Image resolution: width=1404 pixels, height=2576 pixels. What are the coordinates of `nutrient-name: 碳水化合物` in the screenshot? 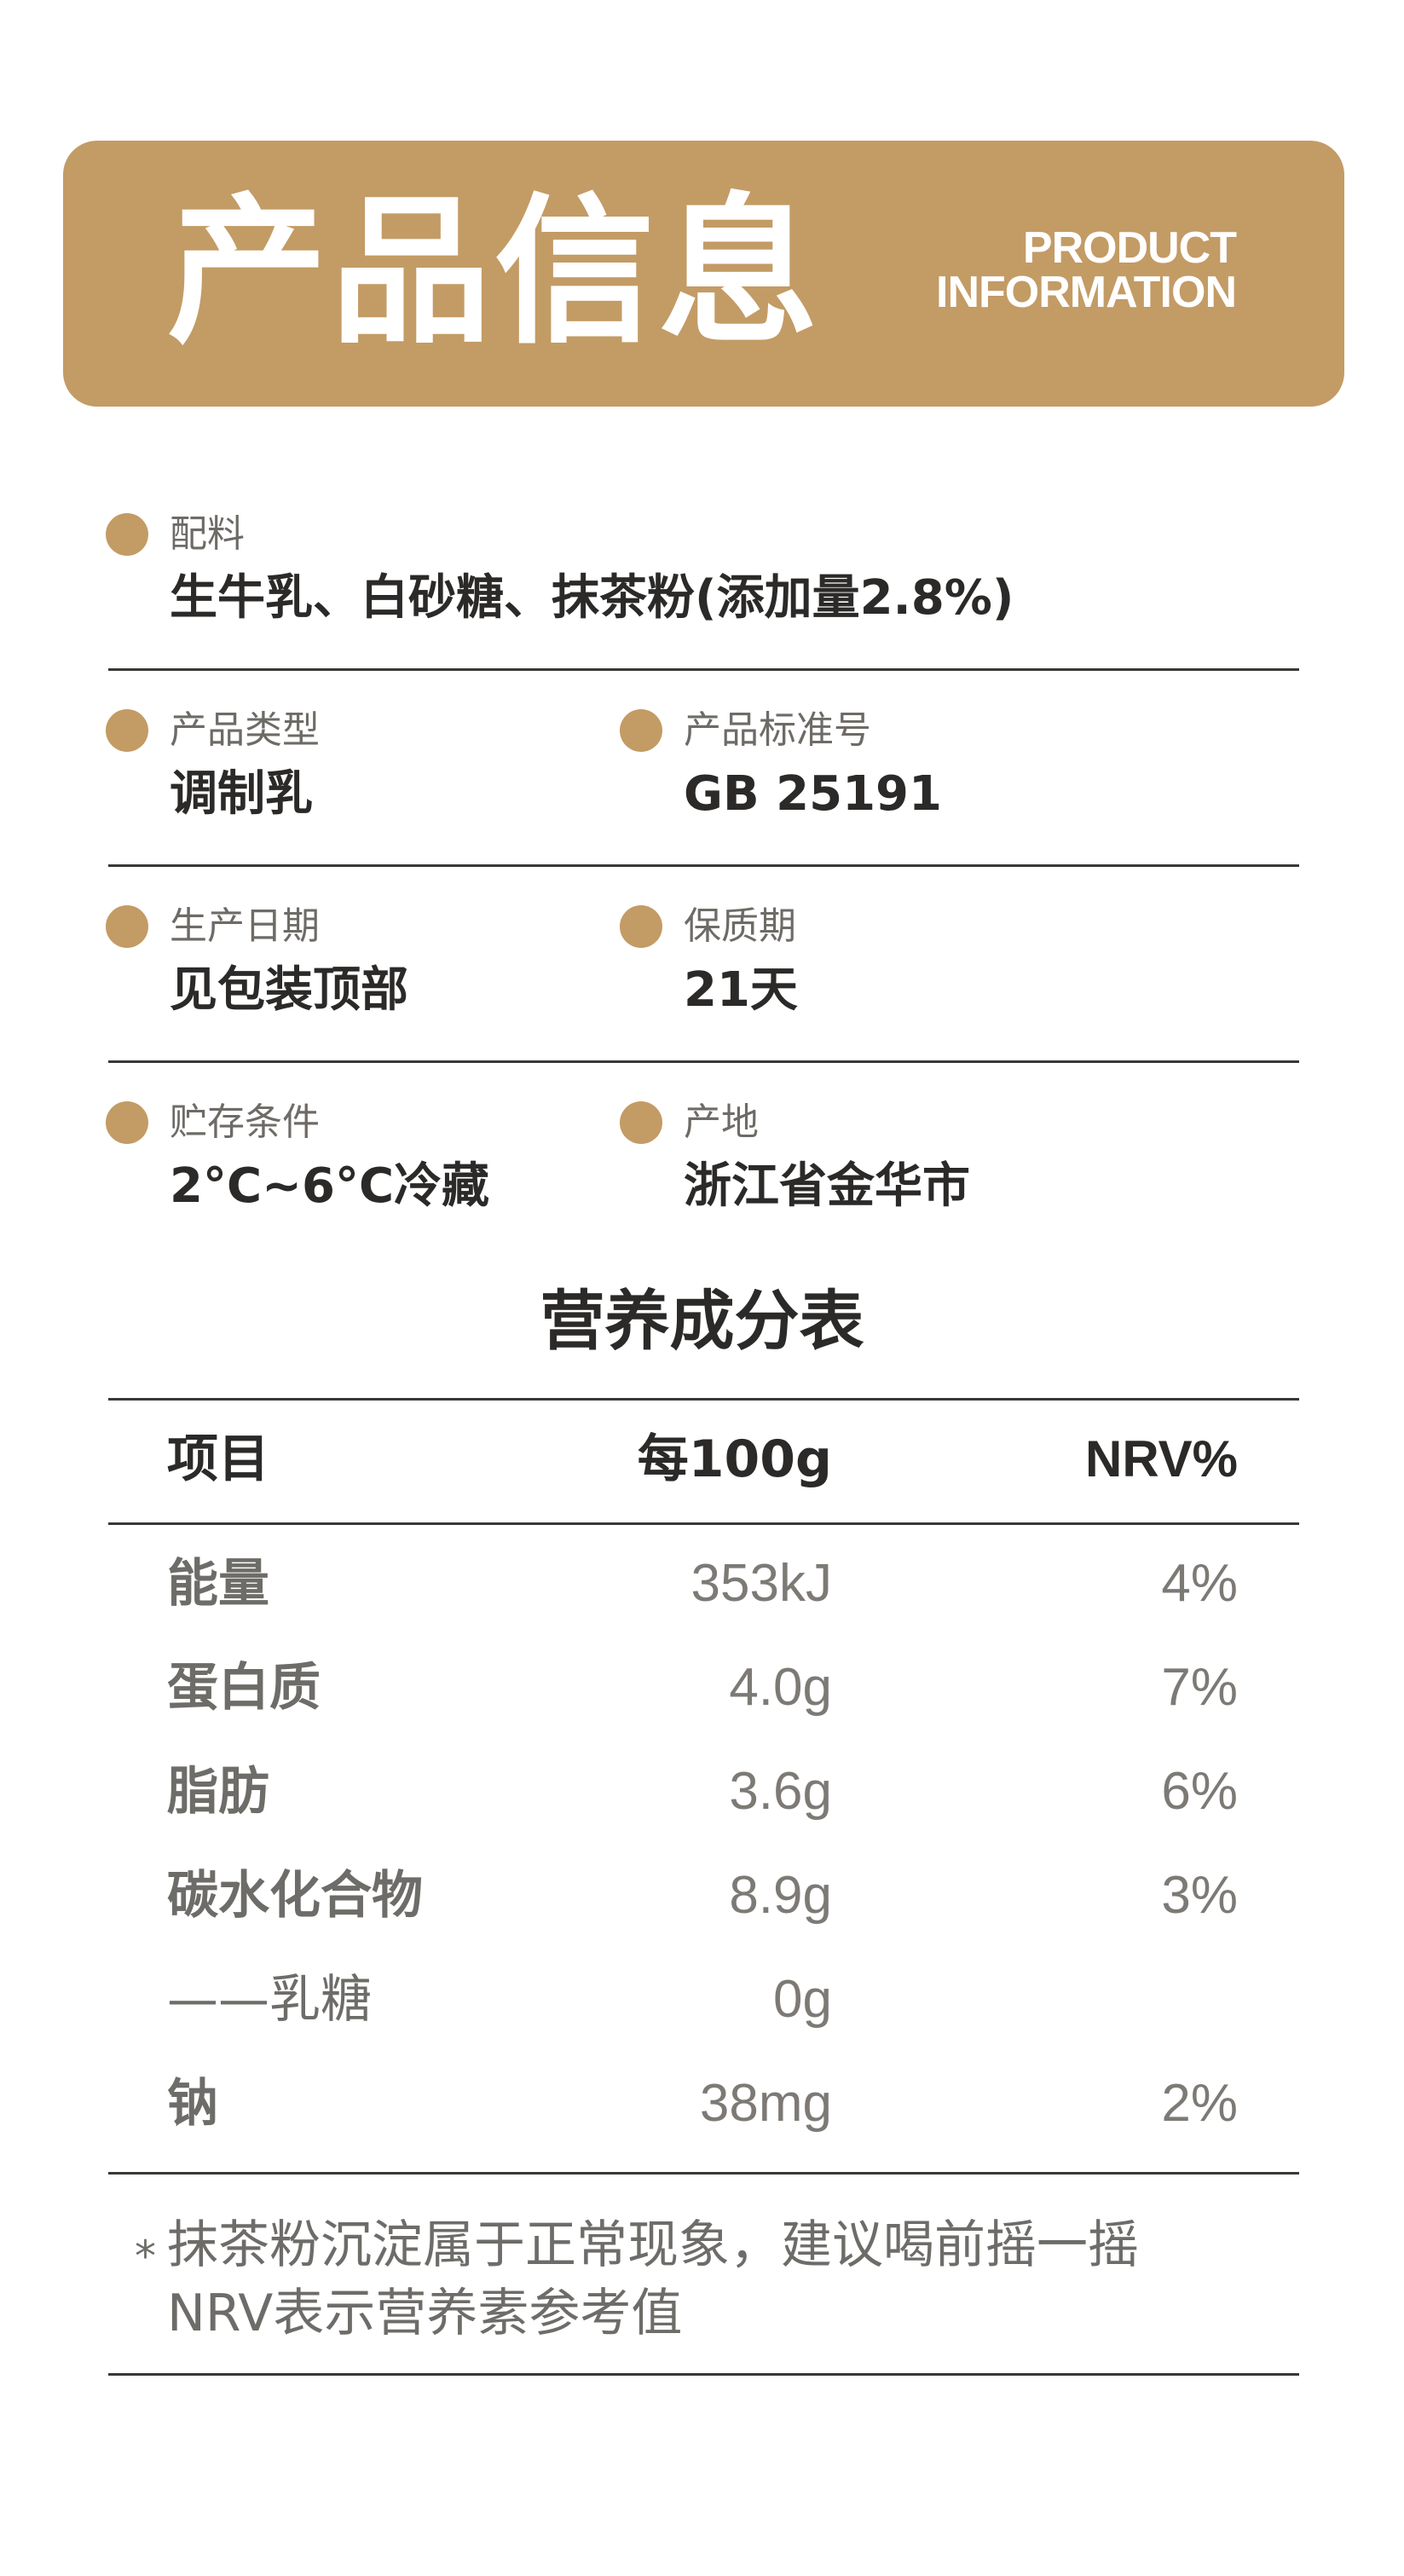 It's located at (295, 1896).